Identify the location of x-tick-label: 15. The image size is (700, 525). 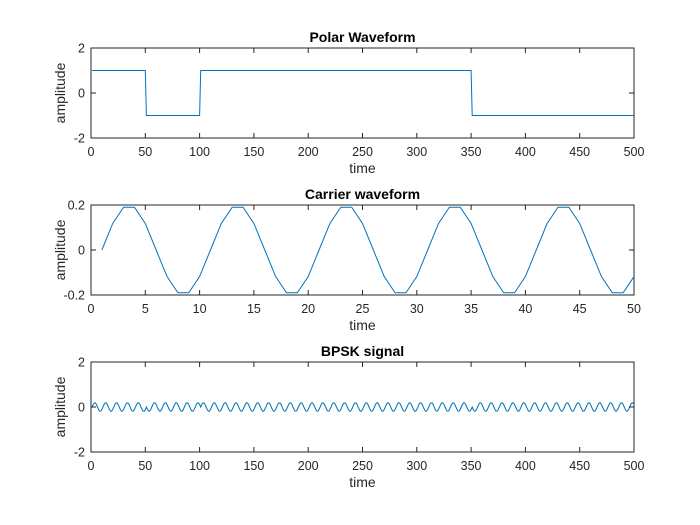
(254, 309).